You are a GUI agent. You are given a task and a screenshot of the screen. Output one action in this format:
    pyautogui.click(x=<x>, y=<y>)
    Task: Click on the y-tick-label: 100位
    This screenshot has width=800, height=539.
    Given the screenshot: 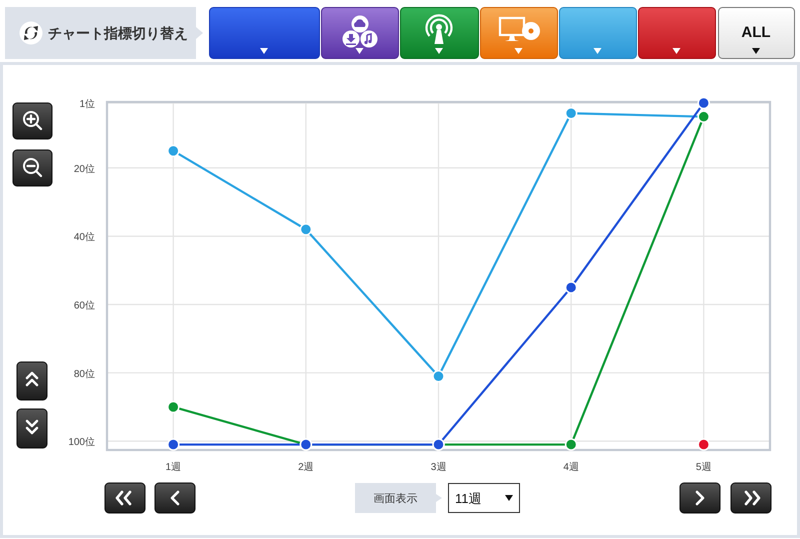 What is the action you would take?
    pyautogui.click(x=81, y=442)
    